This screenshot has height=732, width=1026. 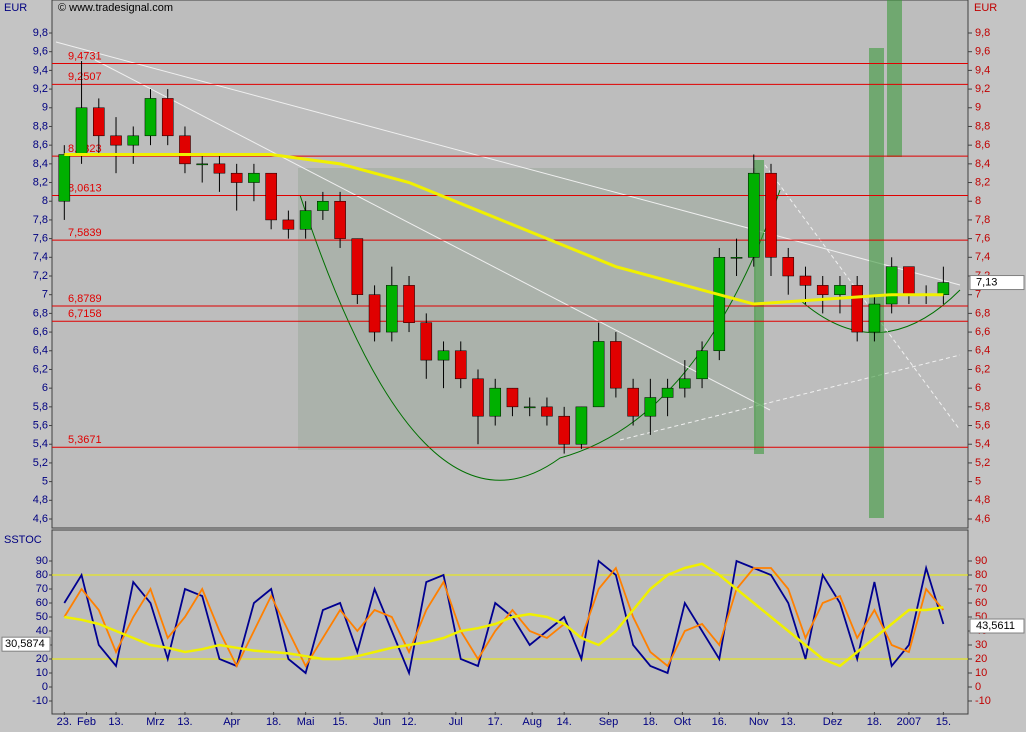 I want to click on y-tick-label: 6,4, so click(x=40, y=351).